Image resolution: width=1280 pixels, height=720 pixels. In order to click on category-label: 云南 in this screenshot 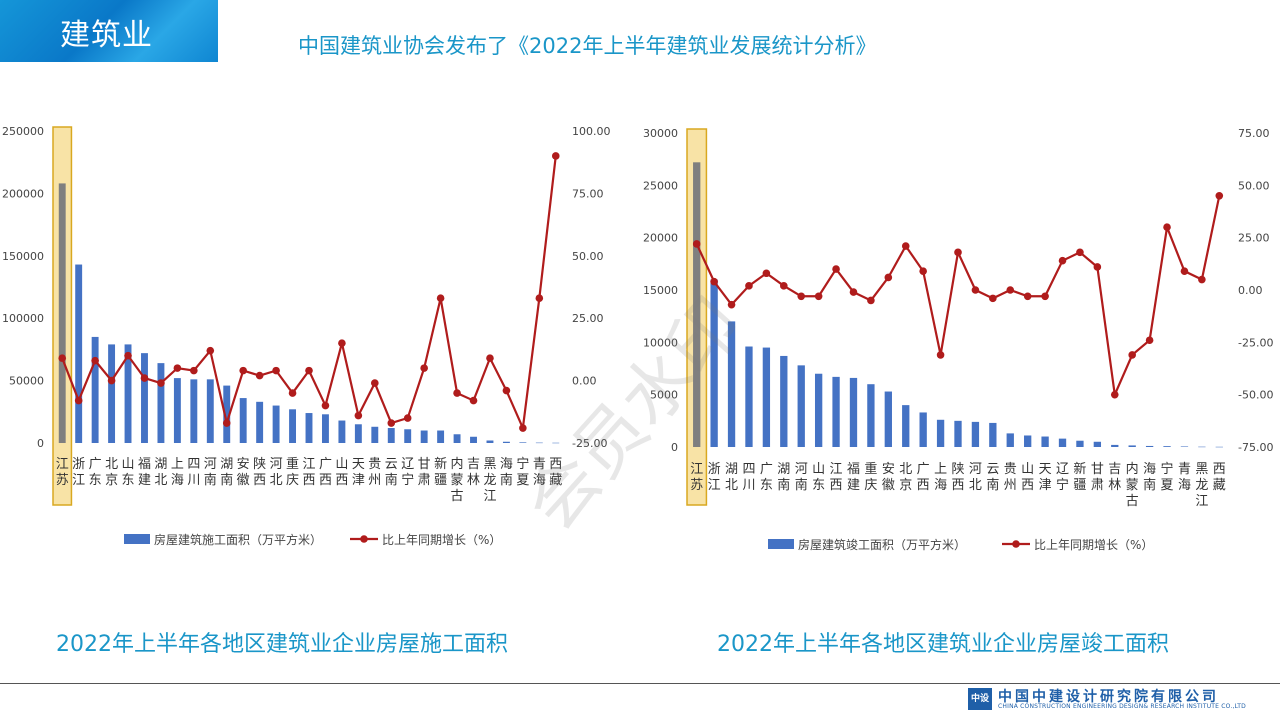, I will do `click(992, 477)`.